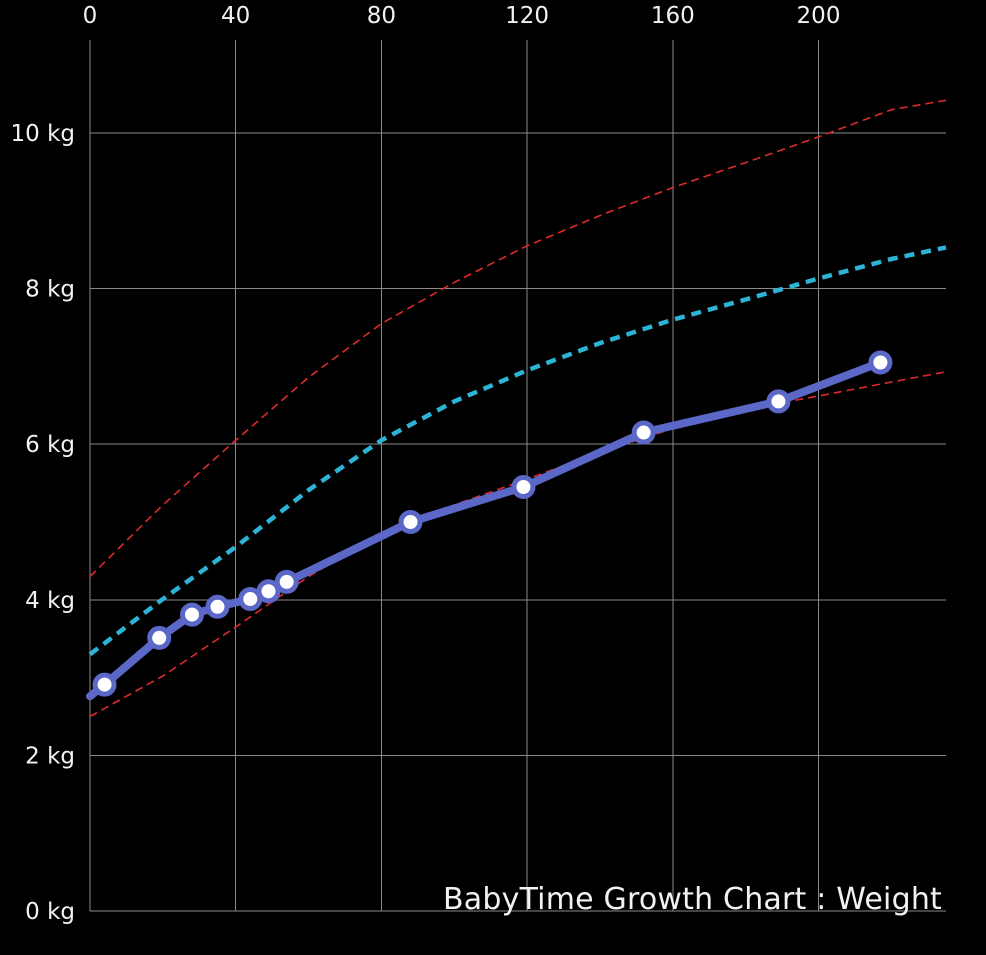  I want to click on x-tick-label: 160, so click(673, 16).